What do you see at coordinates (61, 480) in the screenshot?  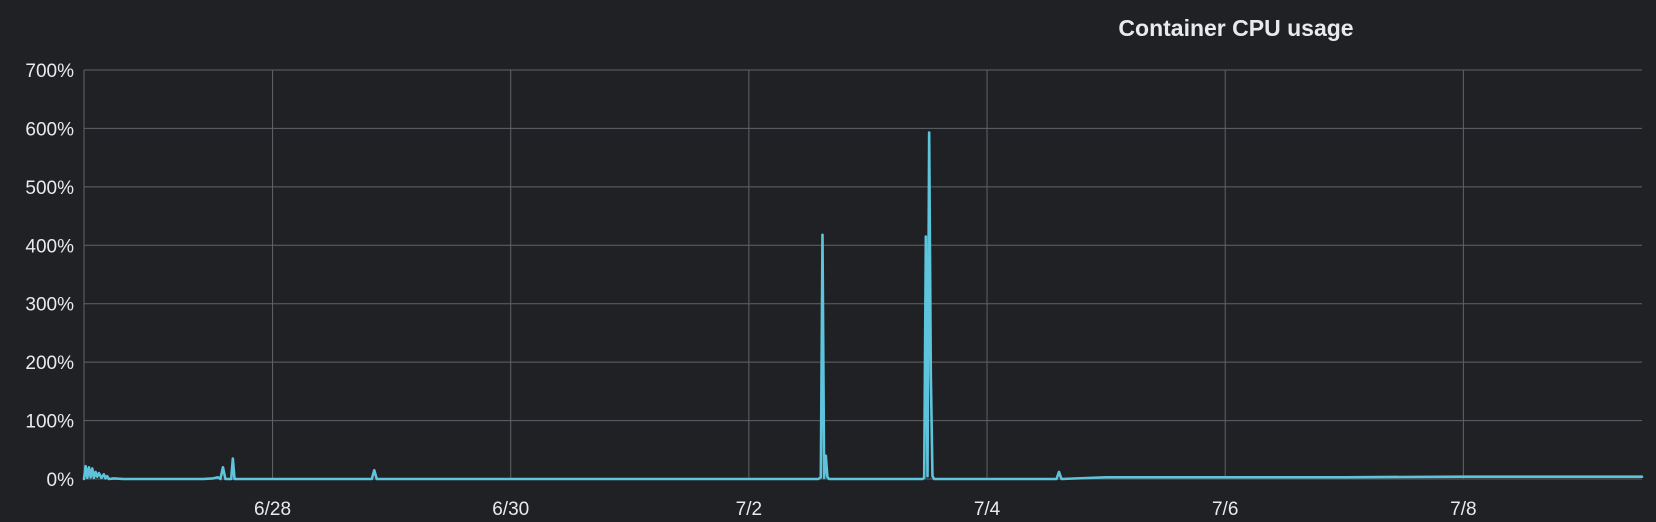 I see `y-tick-label: 0%` at bounding box center [61, 480].